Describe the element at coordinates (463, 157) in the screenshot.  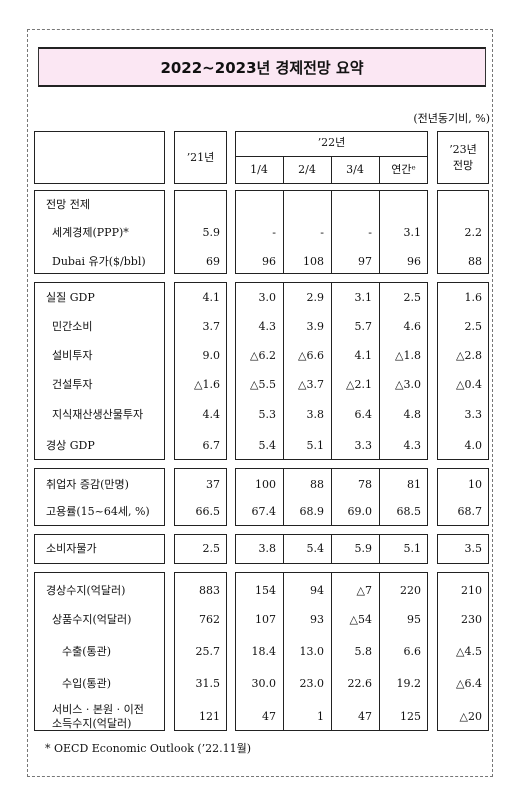
I see `header-2023-cell` at that location.